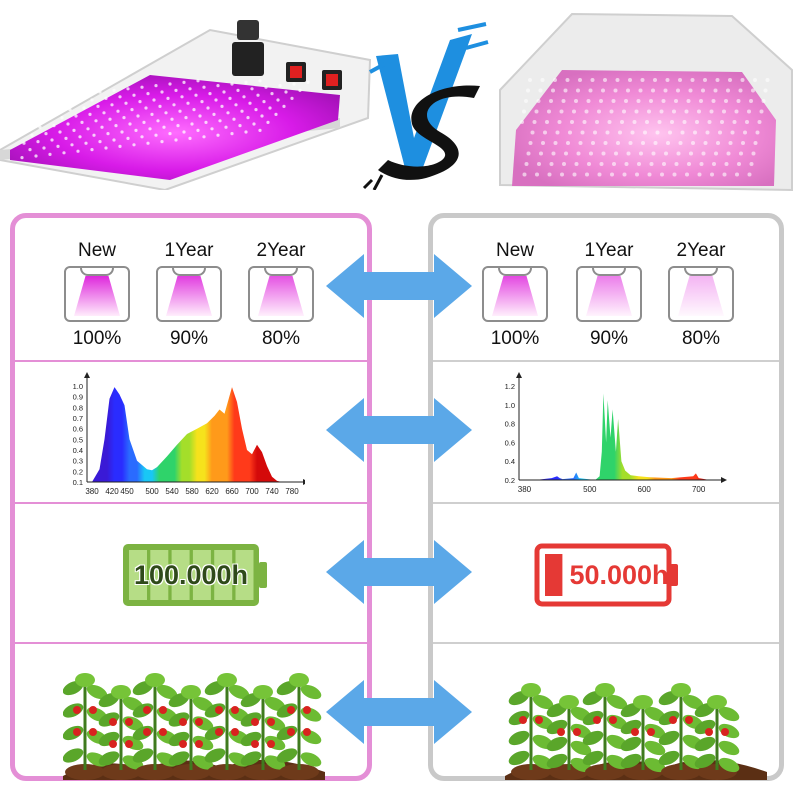 The image size is (800, 800). Describe the element at coordinates (112, 491) in the screenshot. I see `x-tick-label: 420` at that location.